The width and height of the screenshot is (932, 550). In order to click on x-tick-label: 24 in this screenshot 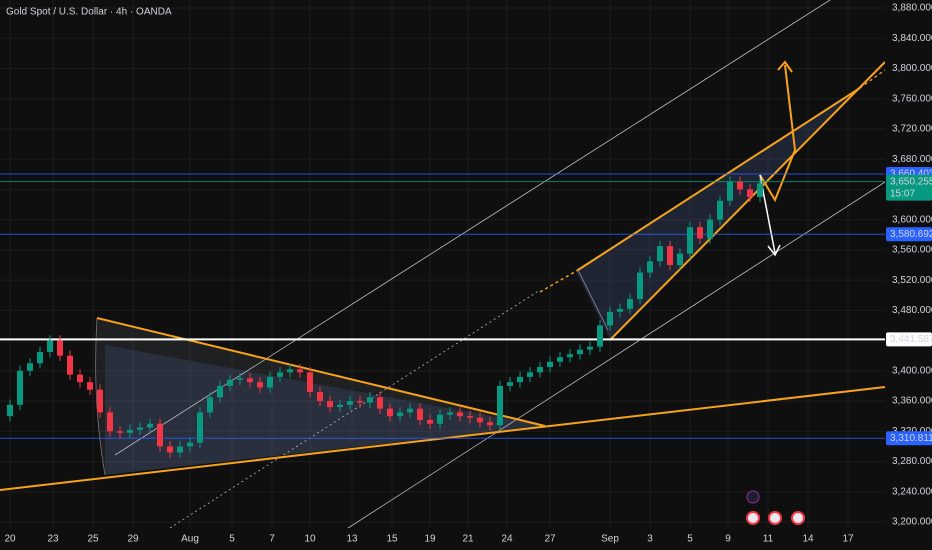, I will do `click(507, 539)`.